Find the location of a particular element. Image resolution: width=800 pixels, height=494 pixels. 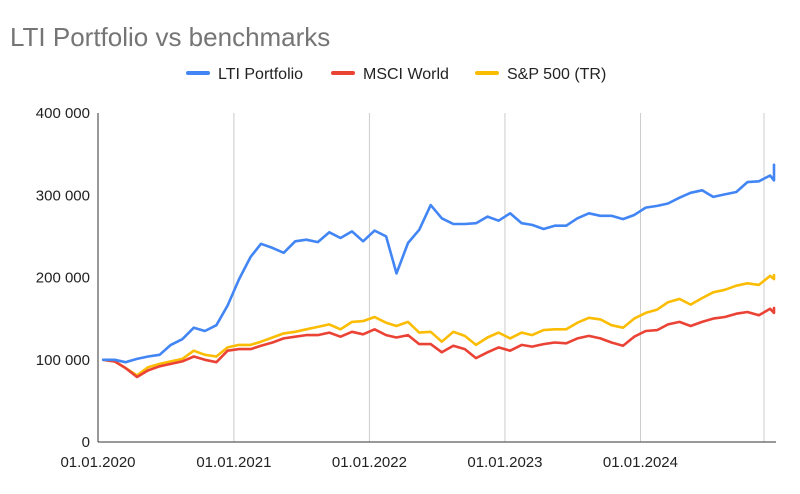

x-tick-label: 01.01.2024 is located at coordinates (640, 462).